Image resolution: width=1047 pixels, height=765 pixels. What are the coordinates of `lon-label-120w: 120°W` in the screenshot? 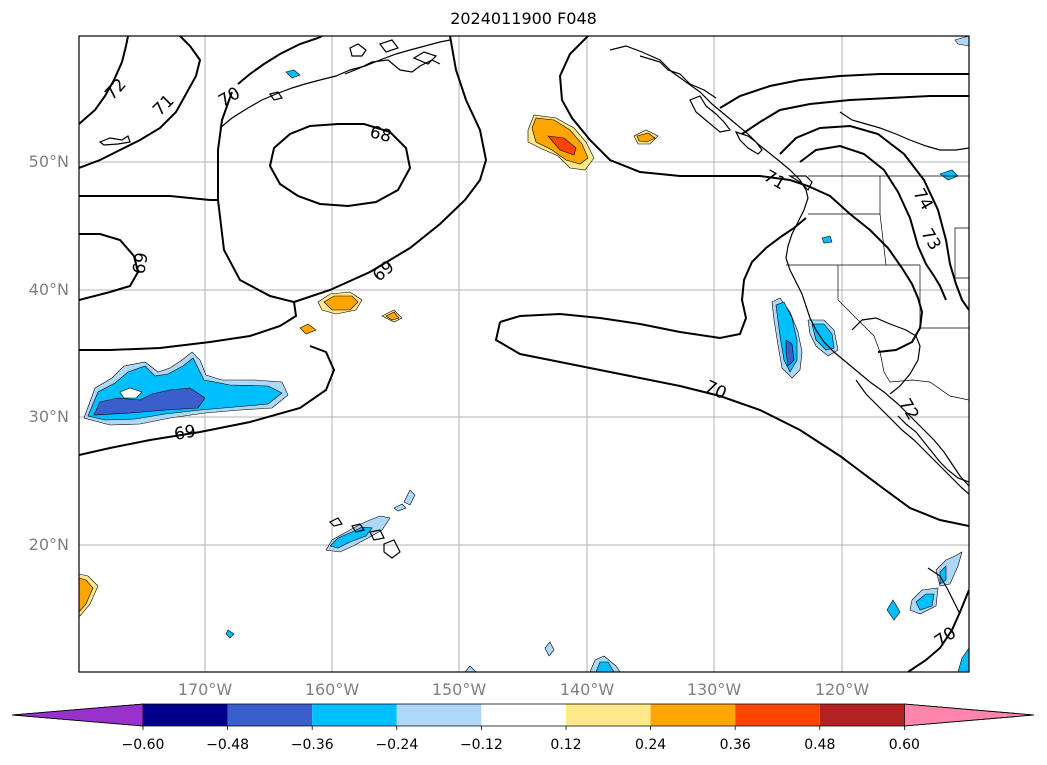 It's located at (842, 689).